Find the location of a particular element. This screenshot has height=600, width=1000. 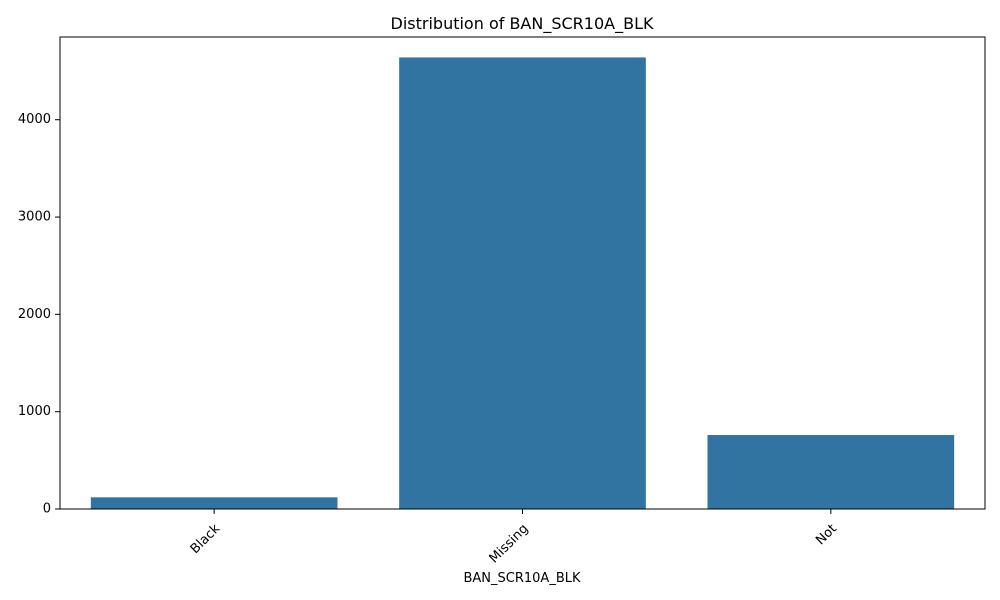

y-tick-label: 2000 is located at coordinates (34, 314).